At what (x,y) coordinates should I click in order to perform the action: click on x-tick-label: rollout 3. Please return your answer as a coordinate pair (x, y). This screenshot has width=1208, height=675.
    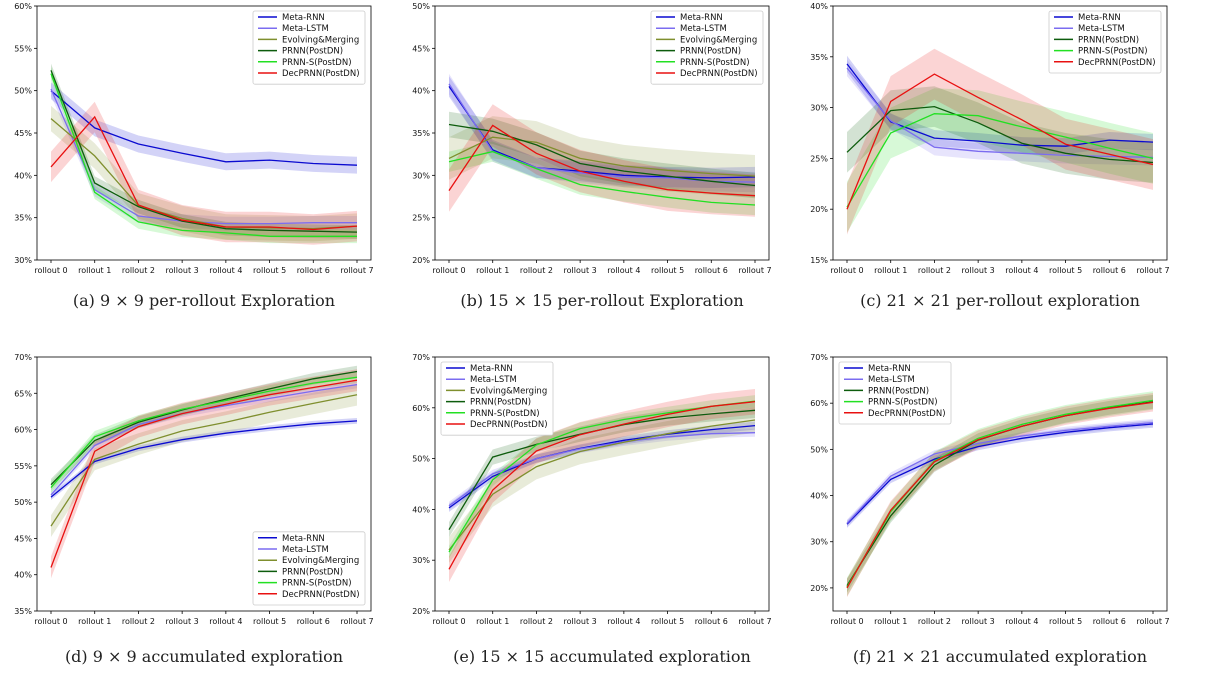
    Looking at the image, I should click on (580, 270).